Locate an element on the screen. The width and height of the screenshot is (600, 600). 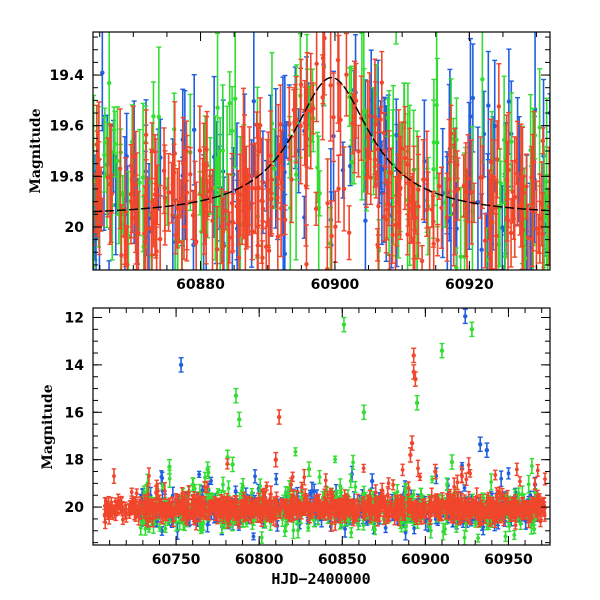
x-tick-label: 60900 is located at coordinates (335, 285).